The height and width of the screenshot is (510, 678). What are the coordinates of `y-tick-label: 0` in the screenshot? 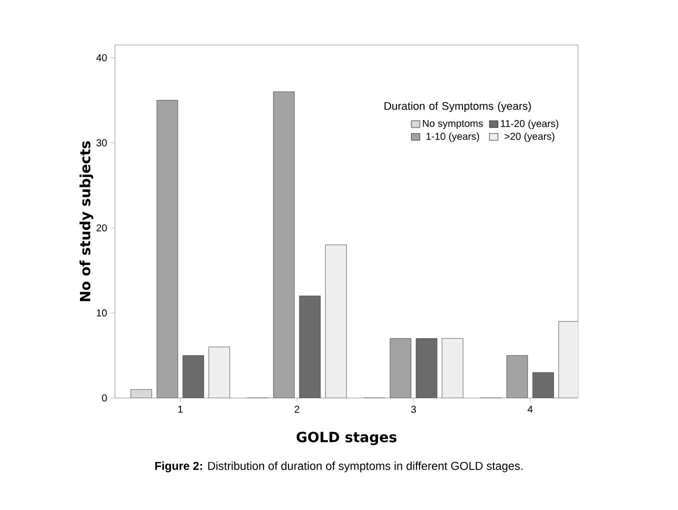 It's located at (104, 398).